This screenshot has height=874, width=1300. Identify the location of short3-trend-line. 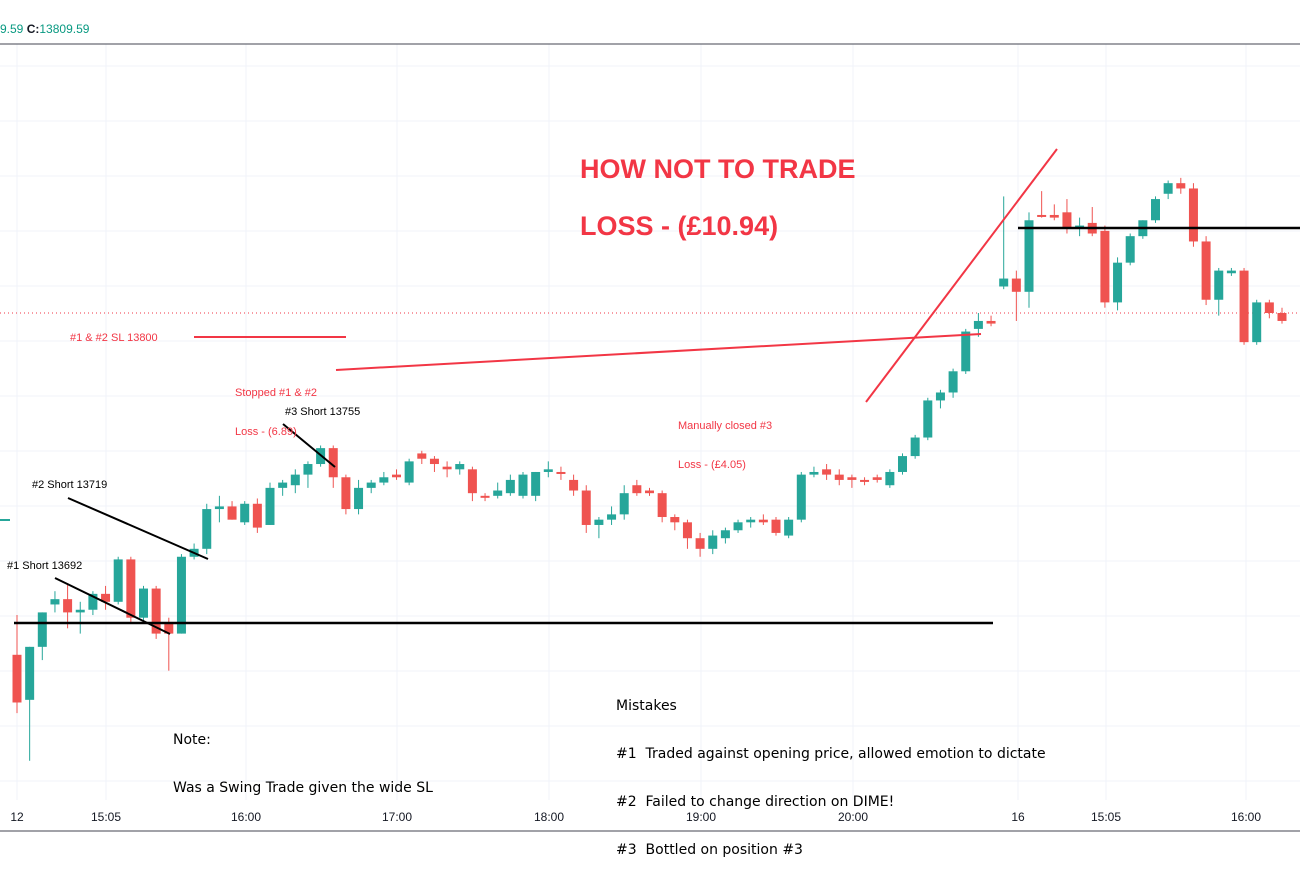
(309, 445).